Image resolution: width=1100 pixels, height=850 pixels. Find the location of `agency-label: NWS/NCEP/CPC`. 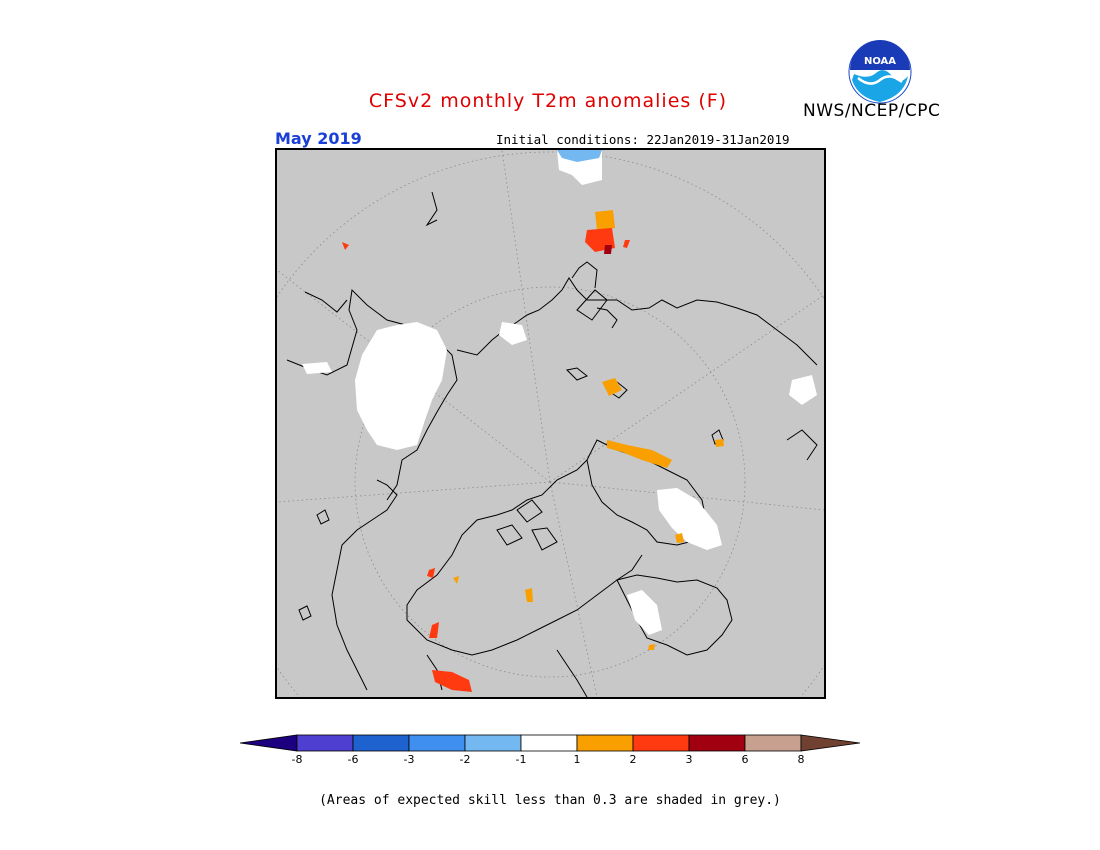

agency-label: NWS/NCEP/CPC is located at coordinates (872, 111).